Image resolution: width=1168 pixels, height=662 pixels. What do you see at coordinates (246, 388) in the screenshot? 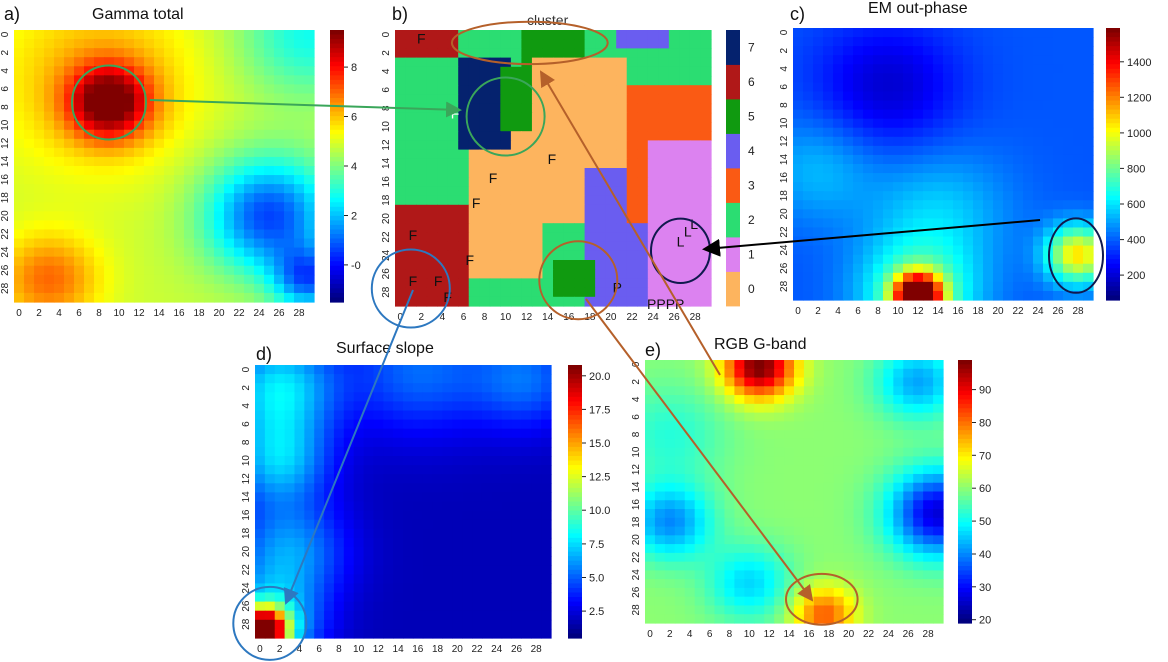
I see `y-tick-label: 2` at bounding box center [246, 388].